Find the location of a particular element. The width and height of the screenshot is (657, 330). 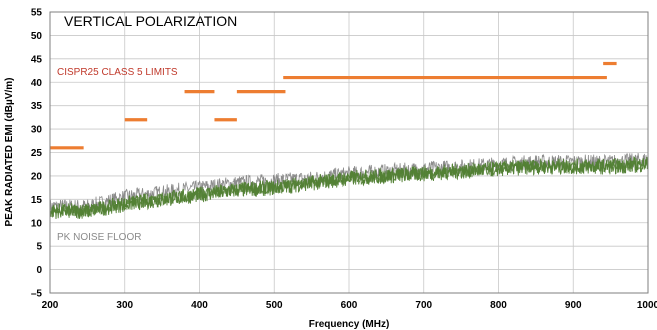

y-tick-label: 55 is located at coordinates (37, 13).